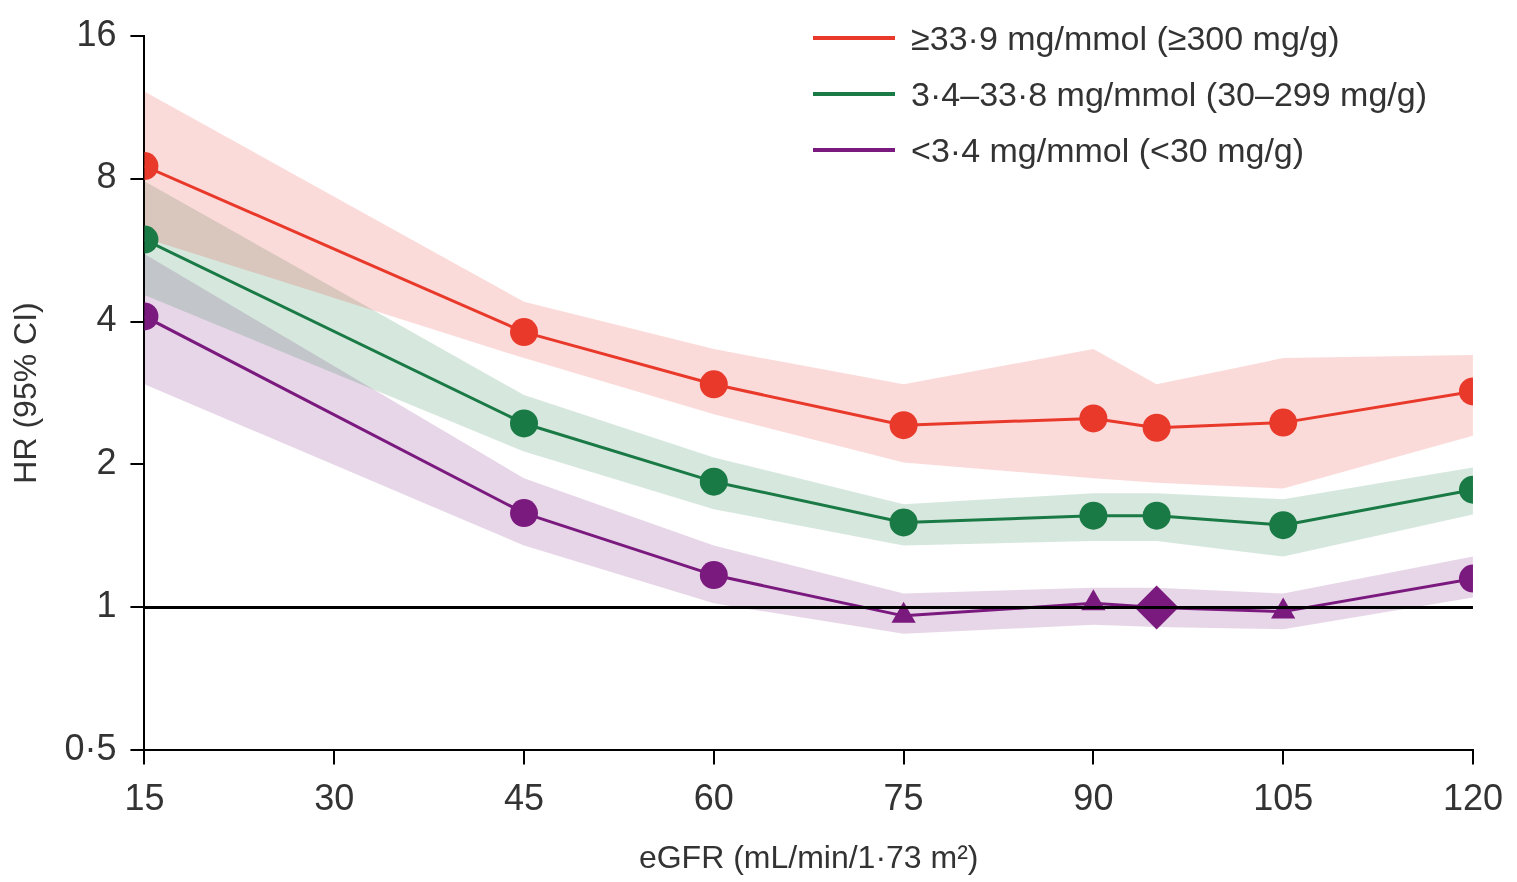 The image size is (1517, 882). I want to click on y-axis-title: HR (95% CI), so click(25, 393).